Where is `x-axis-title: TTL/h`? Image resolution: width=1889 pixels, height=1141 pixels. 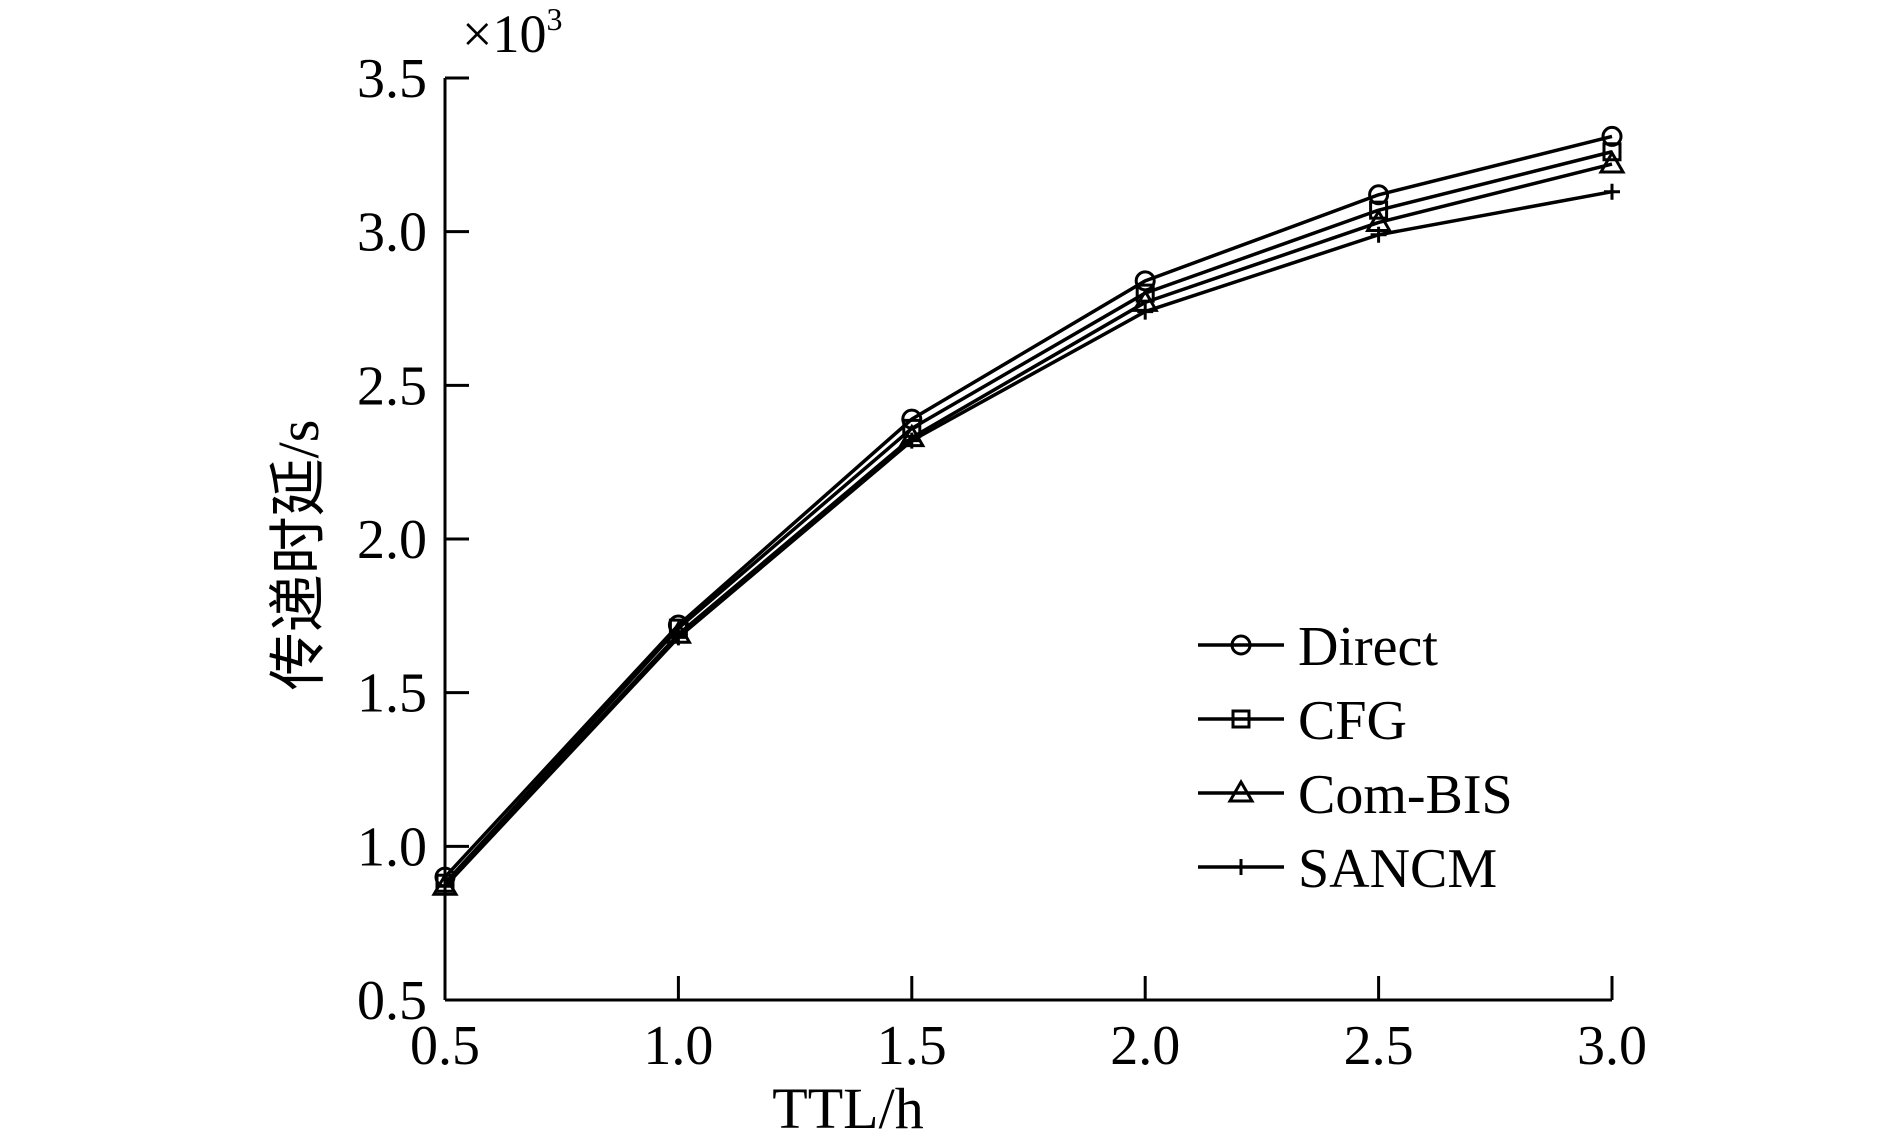 x-axis-title: TTL/h is located at coordinates (847, 1108).